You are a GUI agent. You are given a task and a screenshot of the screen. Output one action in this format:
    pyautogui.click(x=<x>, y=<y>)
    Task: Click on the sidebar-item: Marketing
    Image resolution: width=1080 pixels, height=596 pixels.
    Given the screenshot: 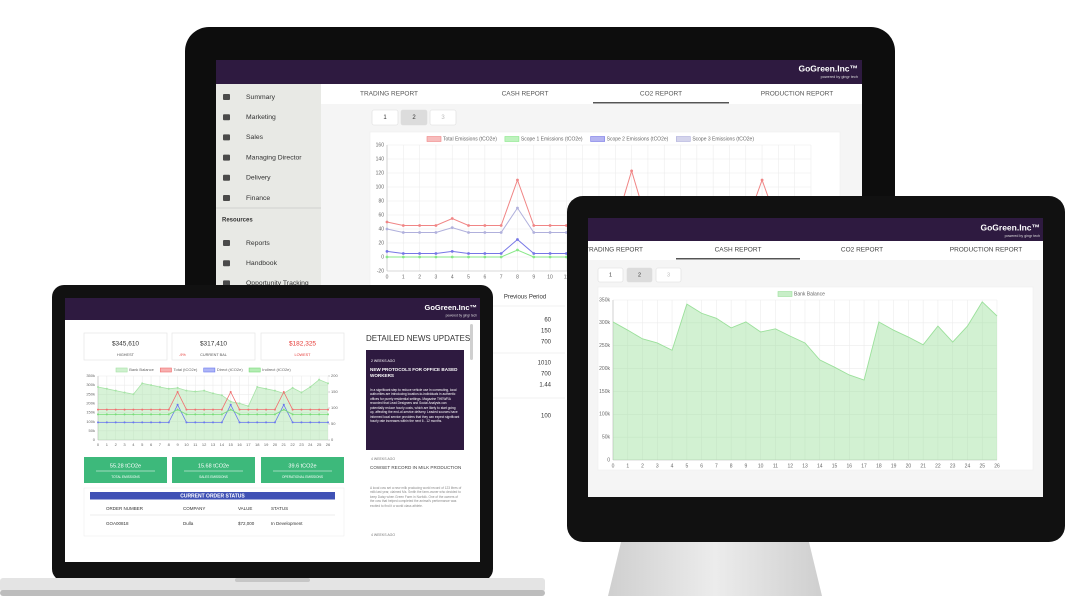 What is the action you would take?
    pyautogui.click(x=261, y=117)
    